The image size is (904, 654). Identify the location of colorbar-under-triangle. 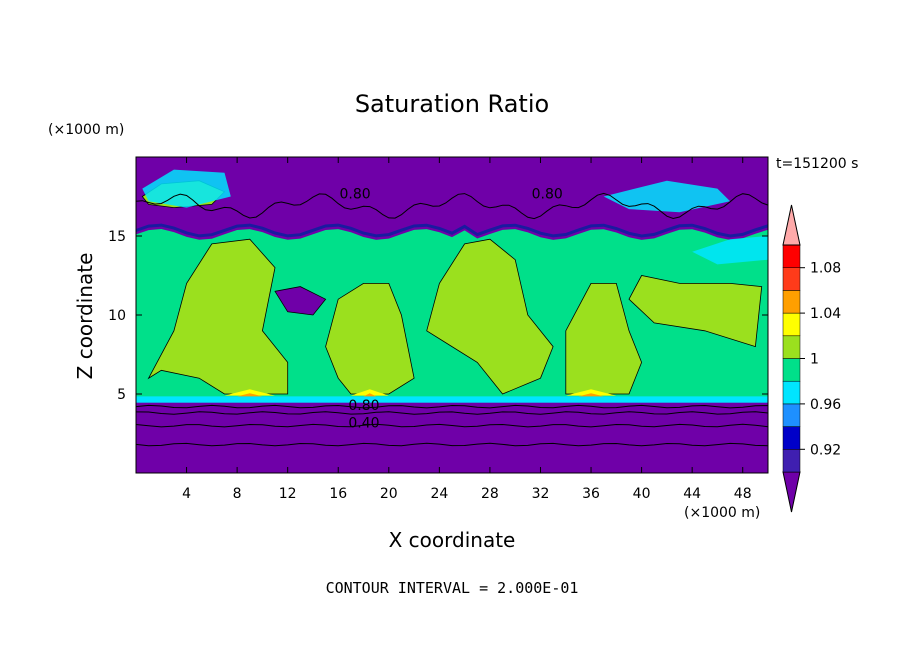
(791, 492).